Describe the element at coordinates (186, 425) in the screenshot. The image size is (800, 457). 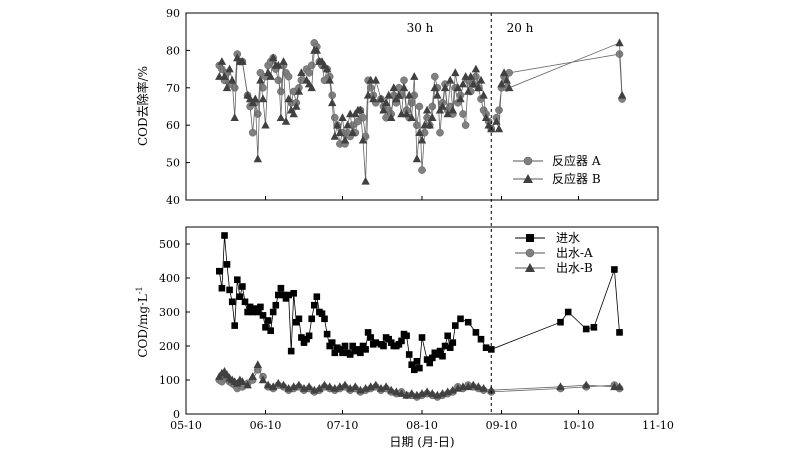
I see `x-tick-label: 05-10` at that location.